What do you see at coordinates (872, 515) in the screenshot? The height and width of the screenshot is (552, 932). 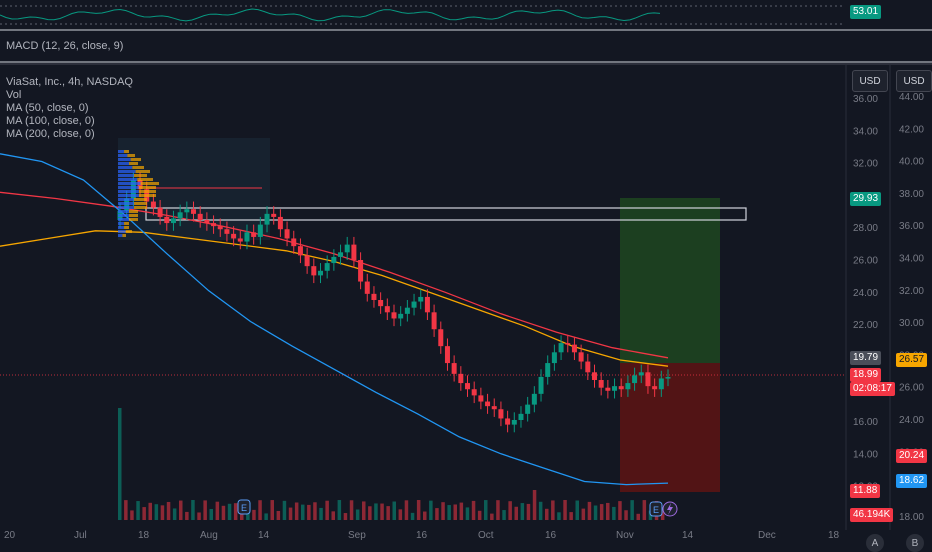 I see `volume-tag: 46.194K` at bounding box center [872, 515].